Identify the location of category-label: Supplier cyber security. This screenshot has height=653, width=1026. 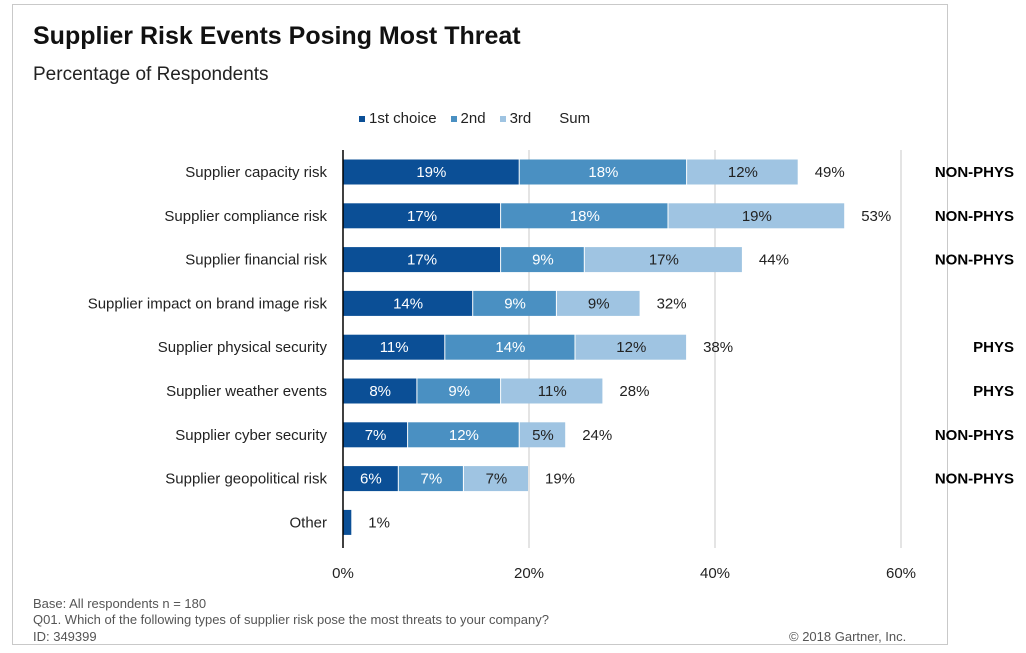
(251, 435).